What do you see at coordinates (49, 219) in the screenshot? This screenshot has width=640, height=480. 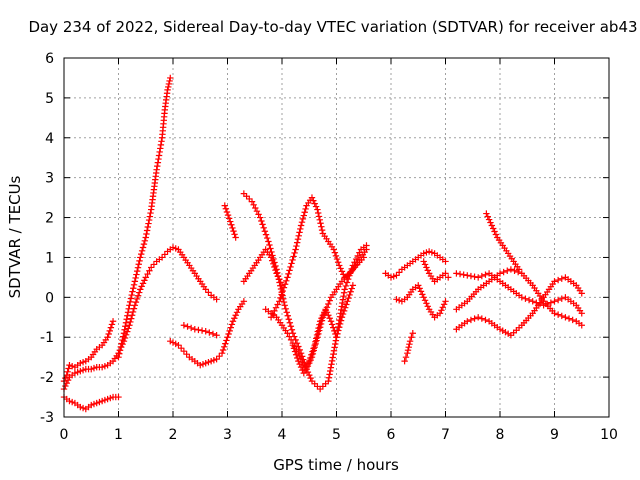 I see `y-tick-label: 2` at bounding box center [49, 219].